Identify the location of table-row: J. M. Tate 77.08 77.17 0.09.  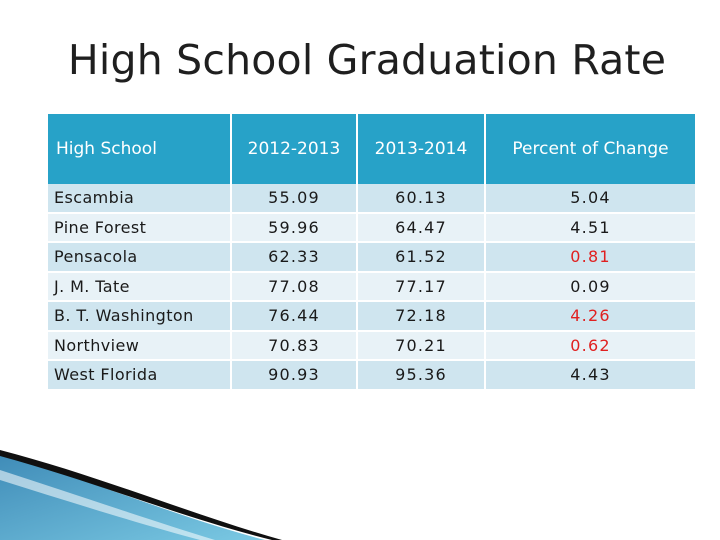
(371, 287).